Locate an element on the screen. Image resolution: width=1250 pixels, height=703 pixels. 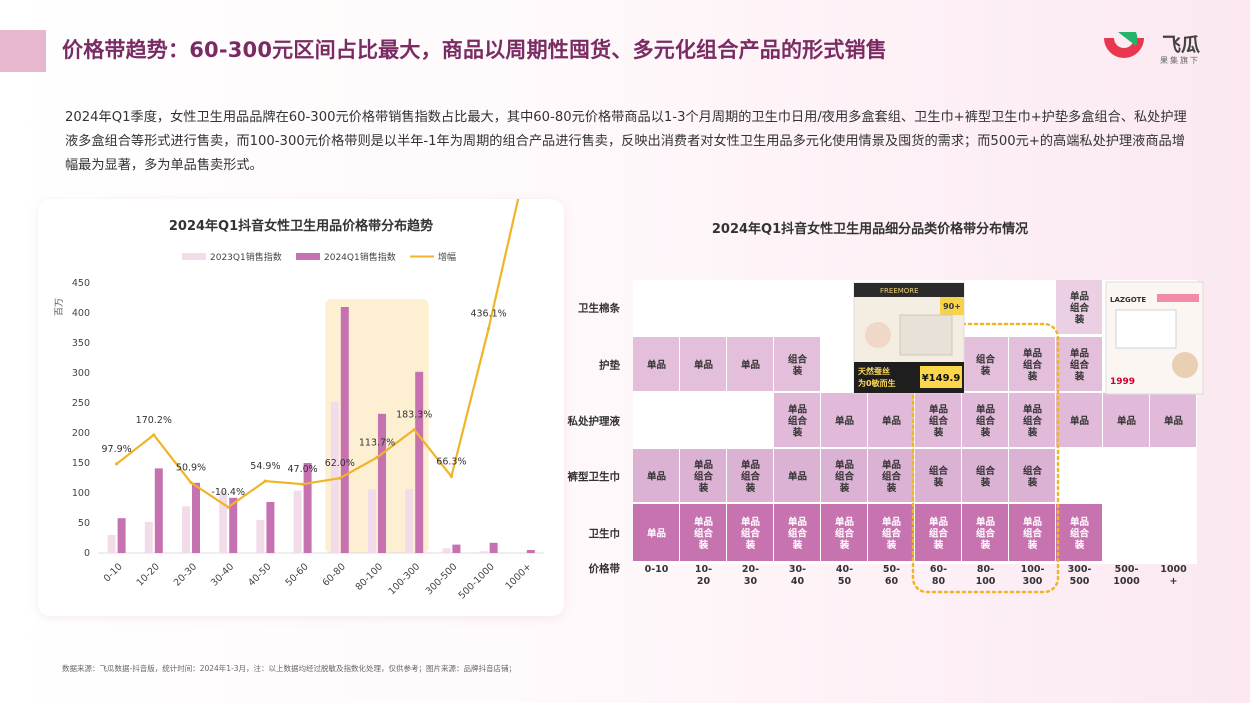
product-price: 1999 is located at coordinates (1122, 382).